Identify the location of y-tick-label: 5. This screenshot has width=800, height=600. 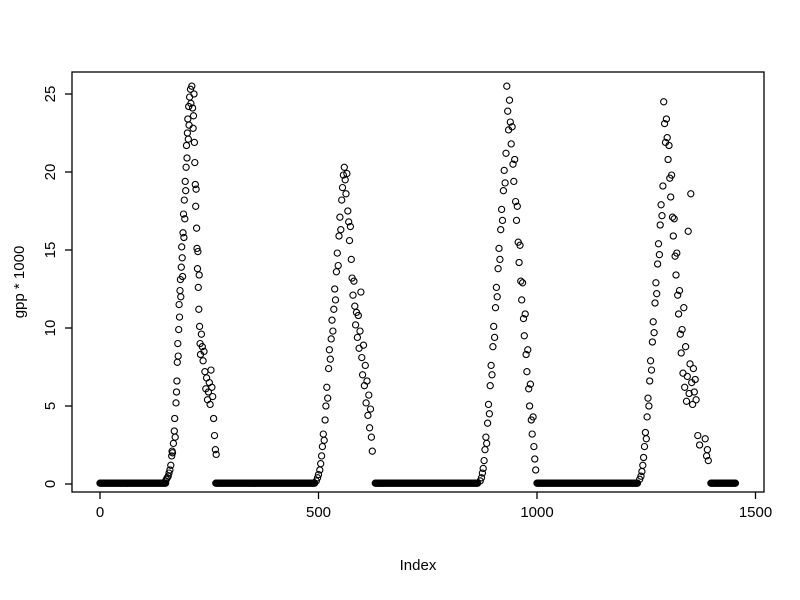
(50, 406).